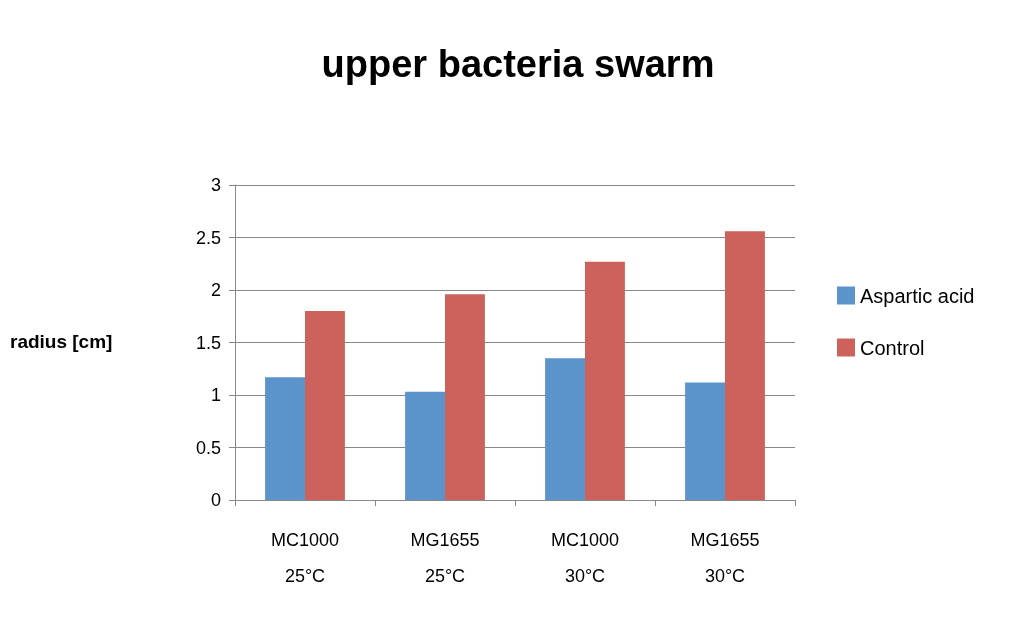 Image resolution: width=1036 pixels, height=643 pixels. I want to click on legend-label: Aspartic acid, so click(917, 295).